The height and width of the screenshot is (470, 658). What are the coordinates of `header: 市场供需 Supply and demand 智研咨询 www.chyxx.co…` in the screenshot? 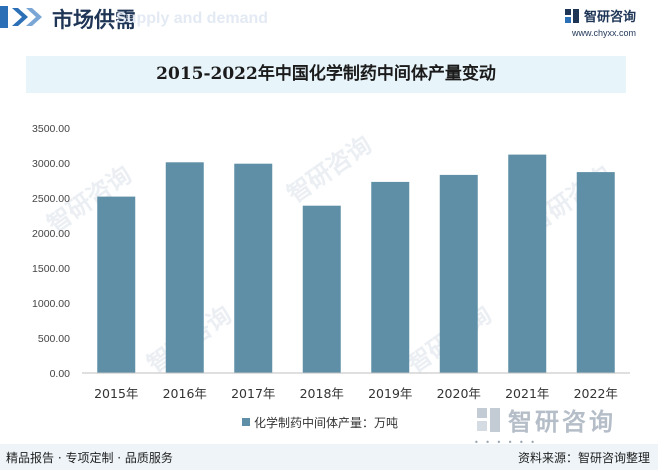 It's located at (329, 22).